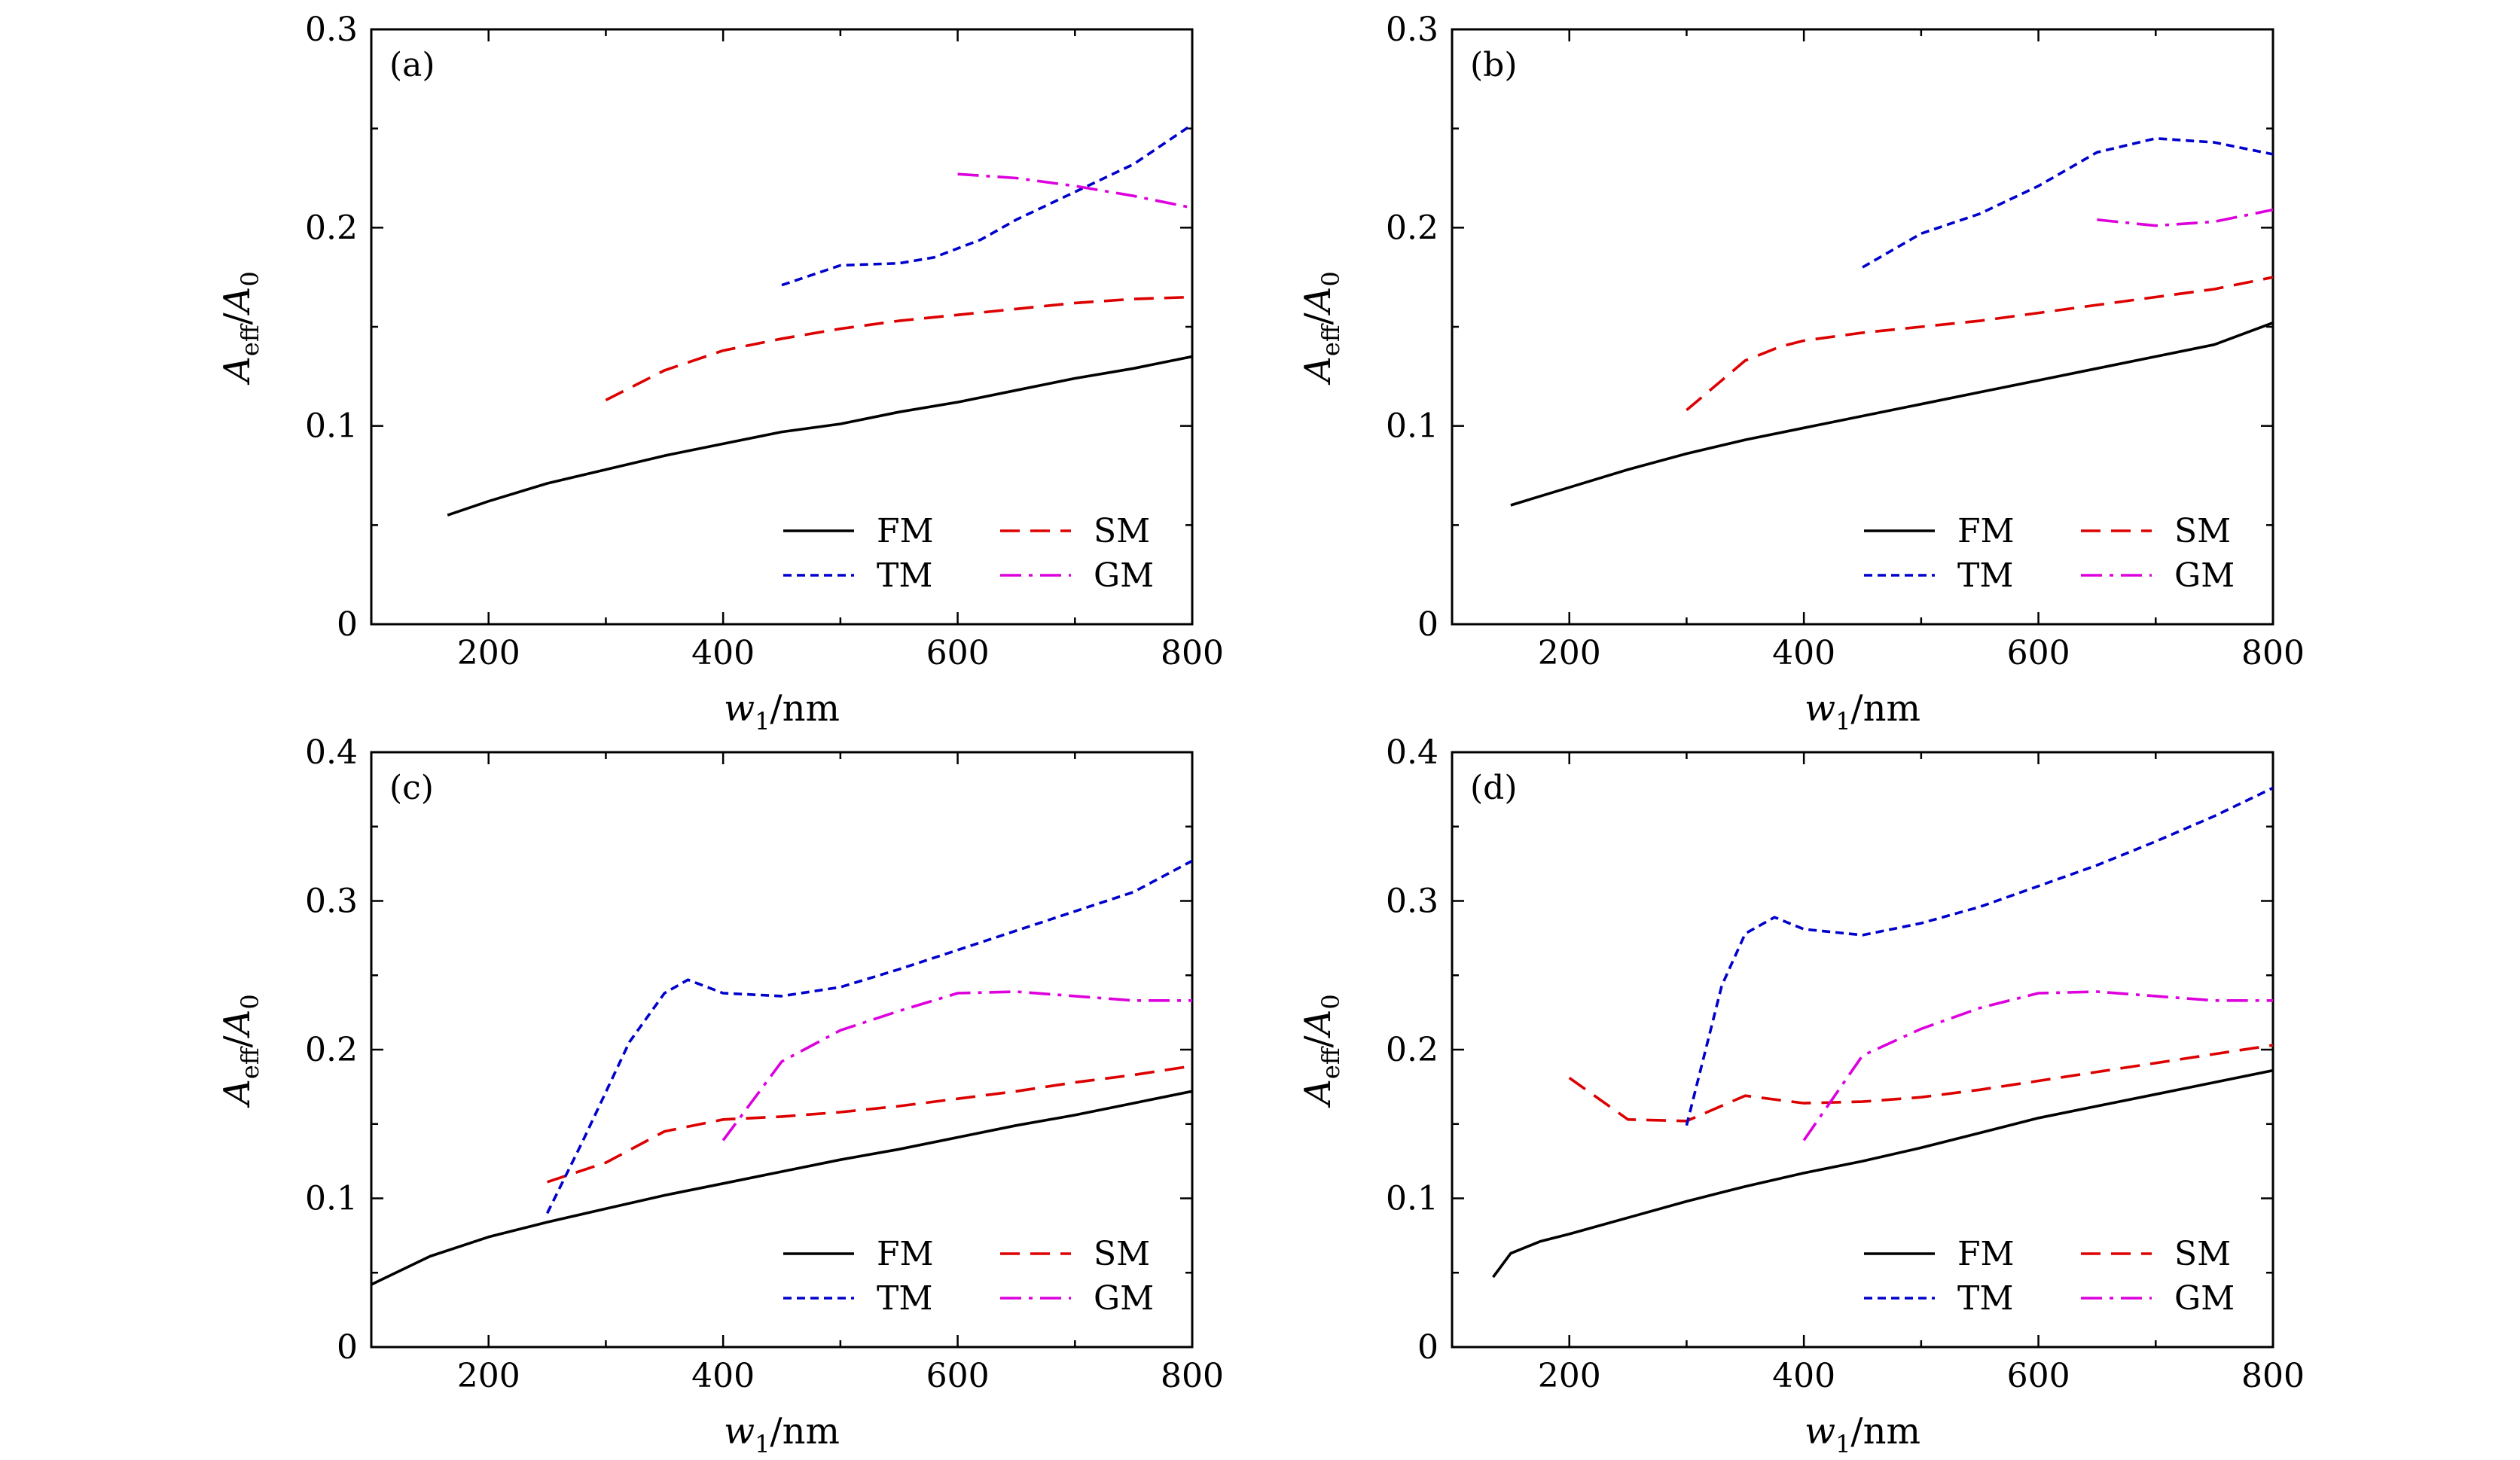 This screenshot has height=1460, width=2520. Describe the element at coordinates (1494, 788) in the screenshot. I see `panel-label: (d)` at that location.